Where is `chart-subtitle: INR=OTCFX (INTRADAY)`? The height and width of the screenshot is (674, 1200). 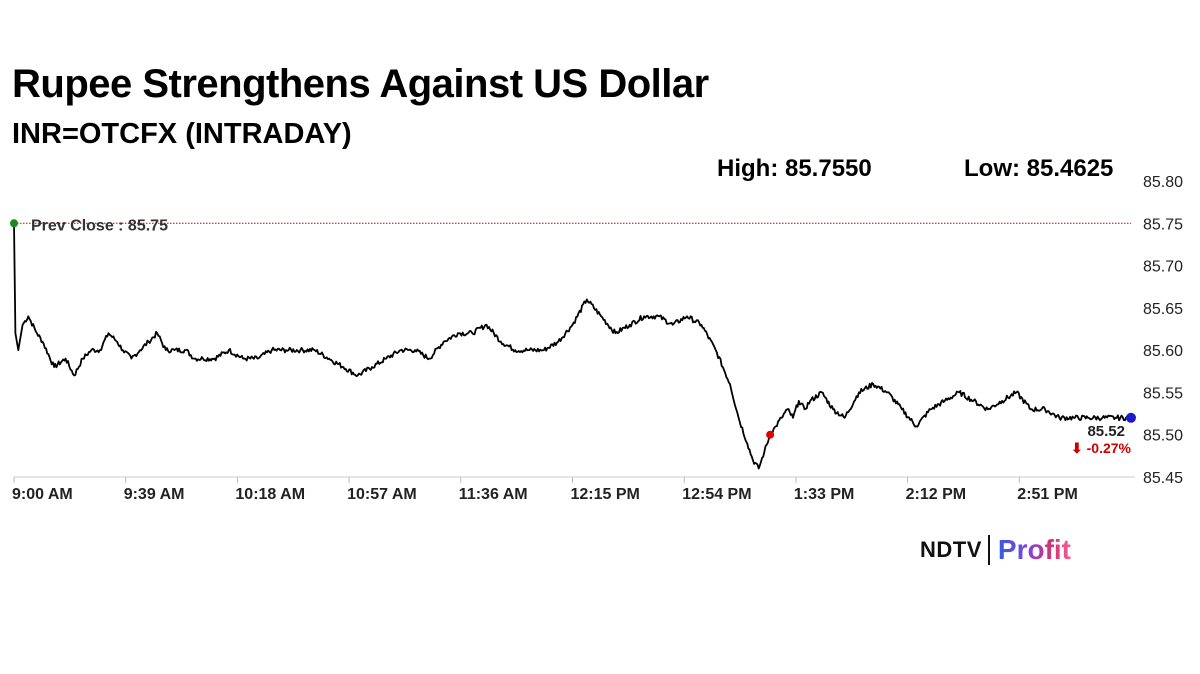 chart-subtitle: INR=OTCFX (INTRADAY) is located at coordinates (182, 134).